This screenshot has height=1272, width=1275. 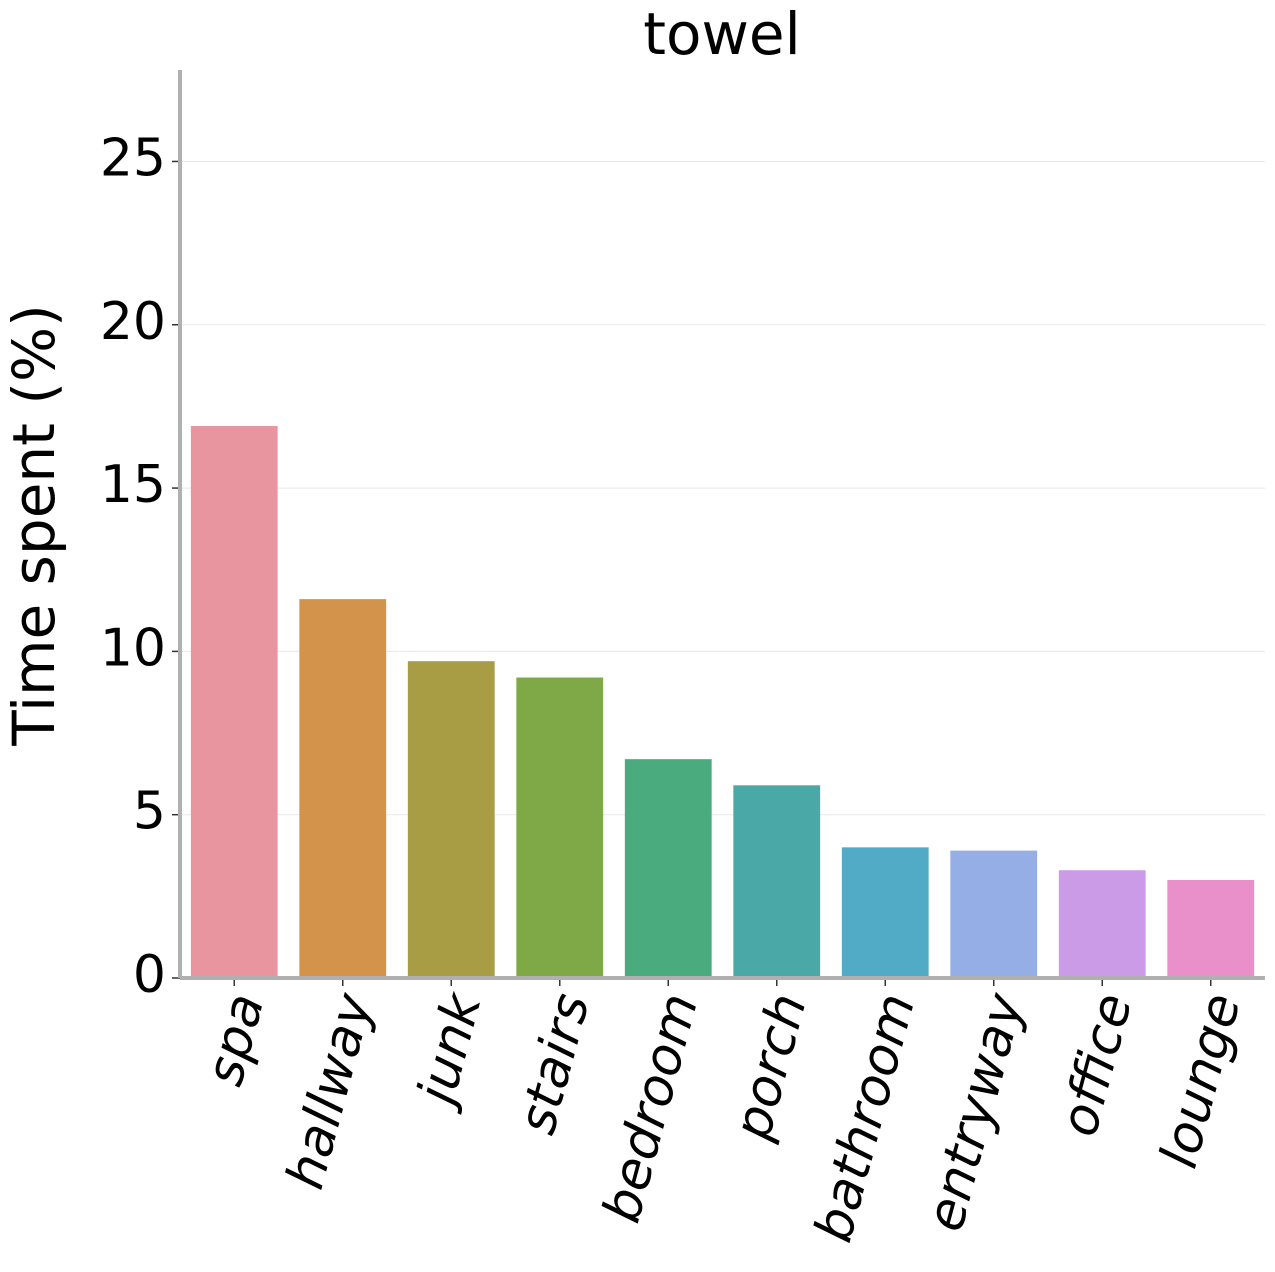 What do you see at coordinates (149, 975) in the screenshot?
I see `y-tick-label: 0` at bounding box center [149, 975].